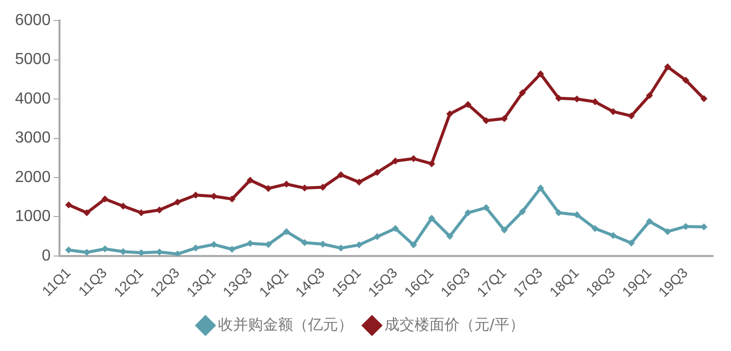 Image resolution: width=731 pixels, height=351 pixels. What do you see at coordinates (33, 21) in the screenshot?
I see `y-tick-label: 6000` at bounding box center [33, 21].